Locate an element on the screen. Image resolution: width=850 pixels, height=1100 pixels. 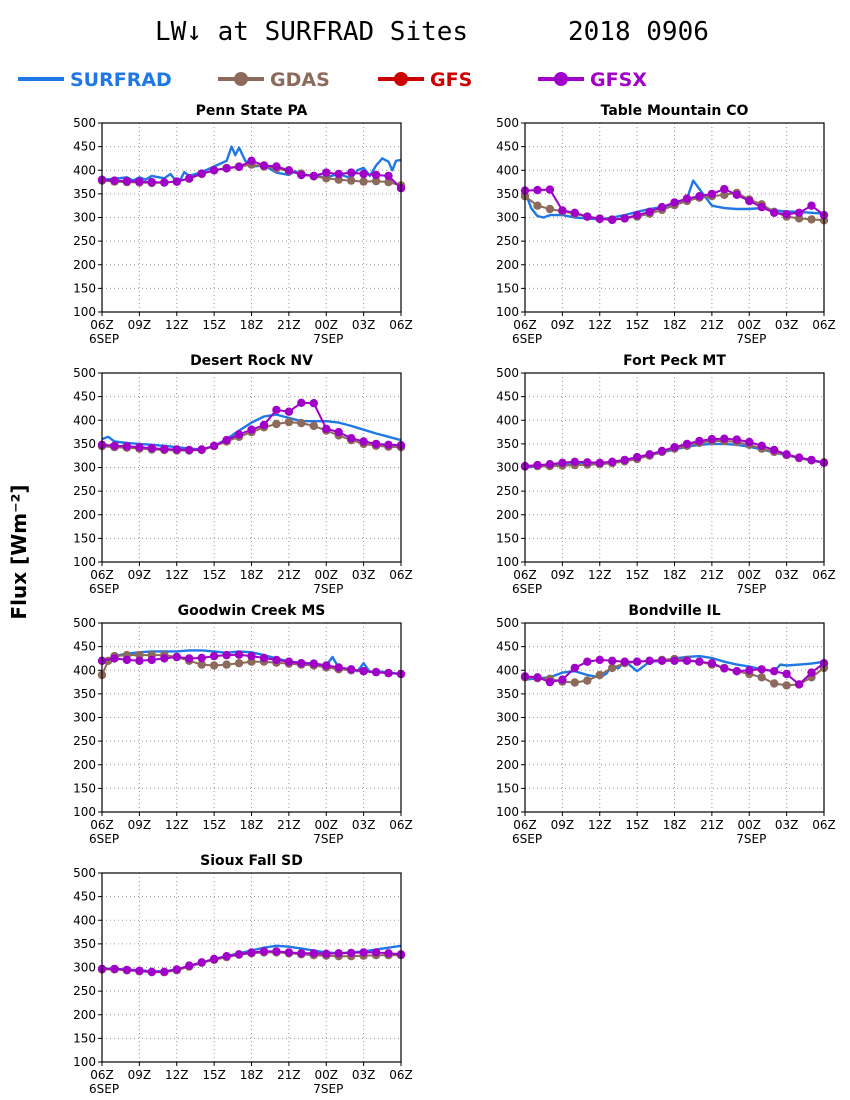
panel-title: Sioux Fall SD is located at coordinates (251, 861).